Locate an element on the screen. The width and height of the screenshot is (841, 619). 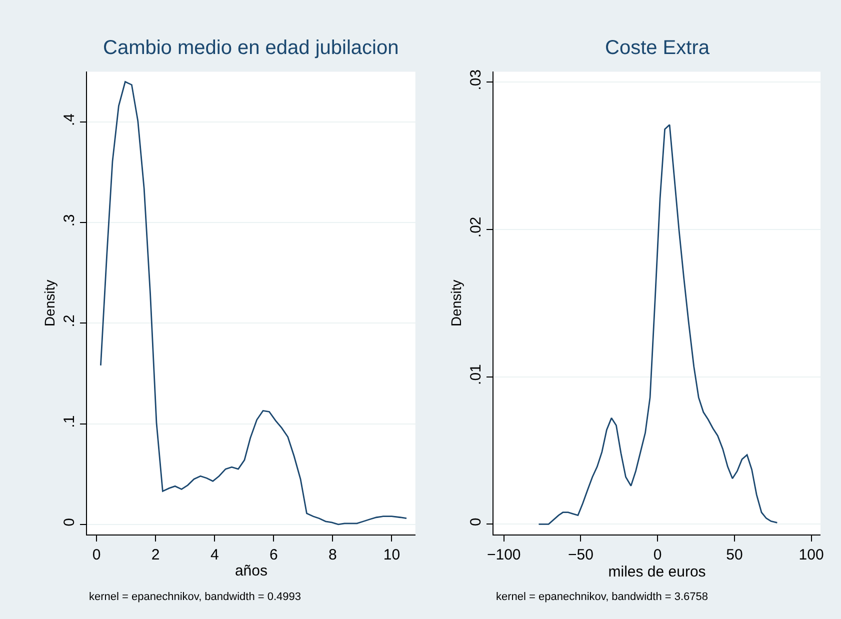
x-tick-label: 10 is located at coordinates (391, 555).